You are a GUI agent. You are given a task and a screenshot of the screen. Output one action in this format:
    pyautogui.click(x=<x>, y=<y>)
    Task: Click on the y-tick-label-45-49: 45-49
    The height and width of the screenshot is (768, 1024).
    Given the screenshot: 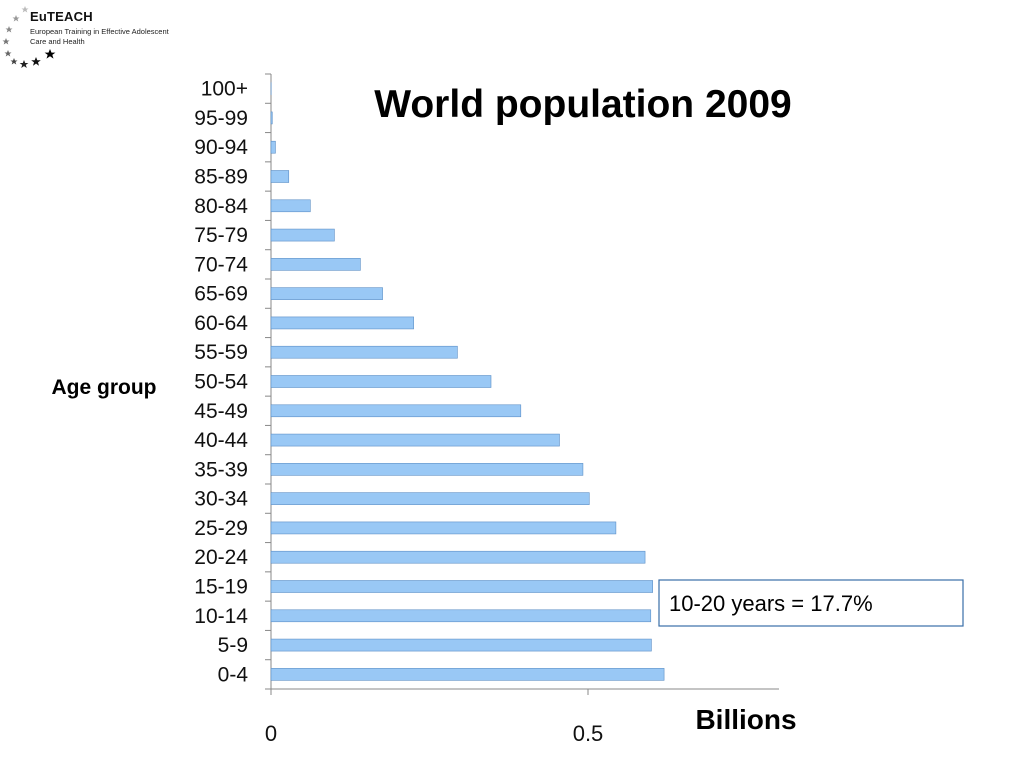 What is the action you would take?
    pyautogui.click(x=221, y=411)
    